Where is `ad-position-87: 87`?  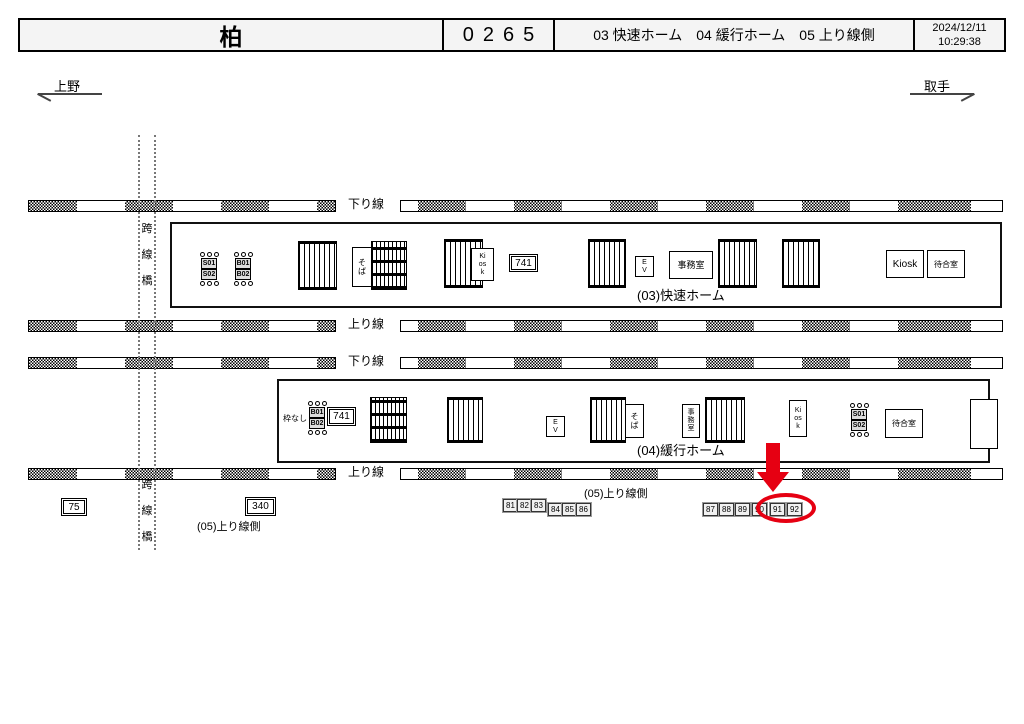 ad-position-87: 87 is located at coordinates (710, 509).